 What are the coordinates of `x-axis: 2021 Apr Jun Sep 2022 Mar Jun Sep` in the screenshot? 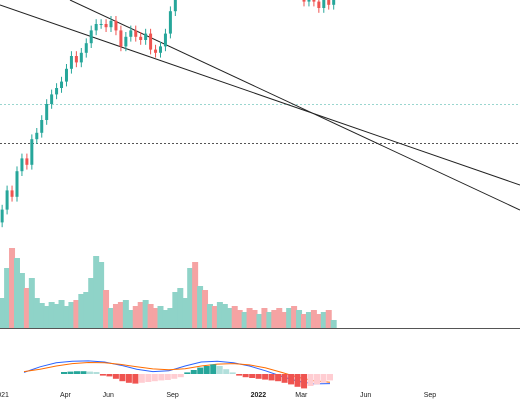 It's located at (218, 395).